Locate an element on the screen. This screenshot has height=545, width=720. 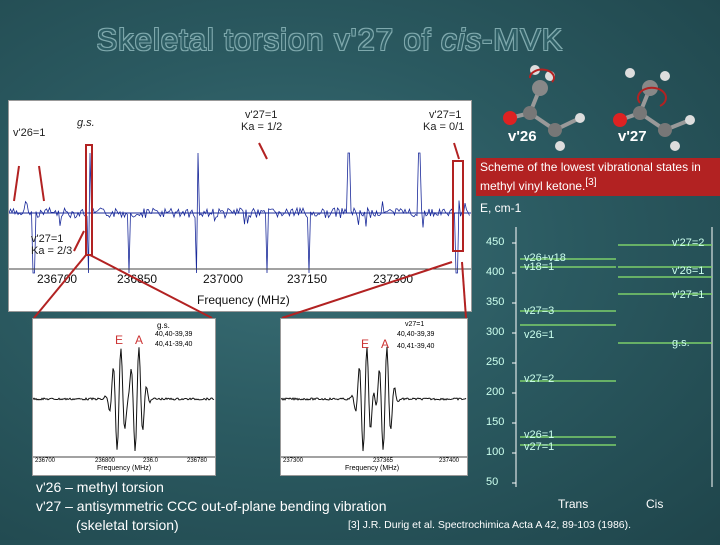
molecule-v27-image is located at coordinates (654, 109).